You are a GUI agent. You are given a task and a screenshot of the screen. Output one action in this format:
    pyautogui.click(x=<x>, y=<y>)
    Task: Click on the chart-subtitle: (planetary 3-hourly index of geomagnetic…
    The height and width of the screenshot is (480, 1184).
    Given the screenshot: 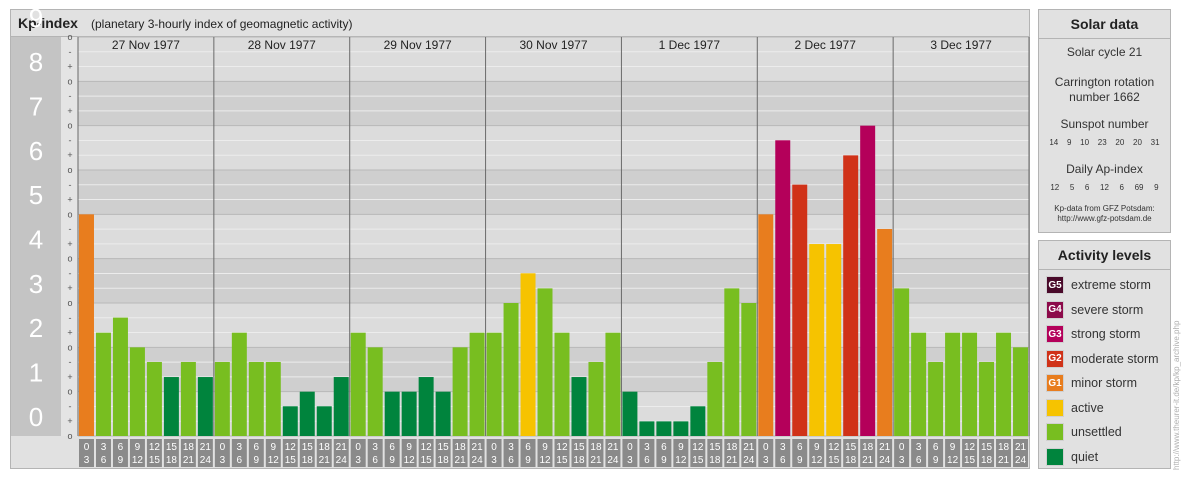 What is the action you would take?
    pyautogui.click(x=222, y=24)
    